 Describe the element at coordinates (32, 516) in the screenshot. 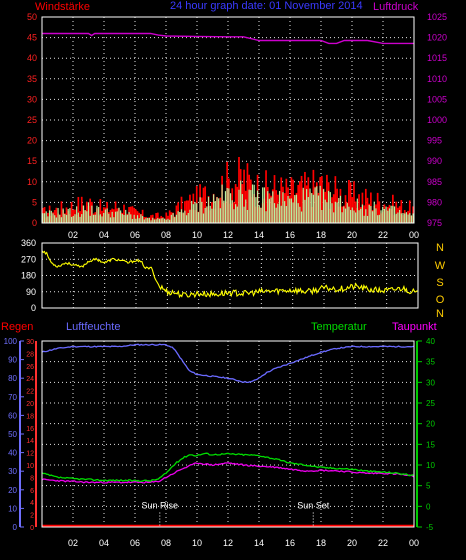

I see `rain-y-tick-label: 2` at that location.